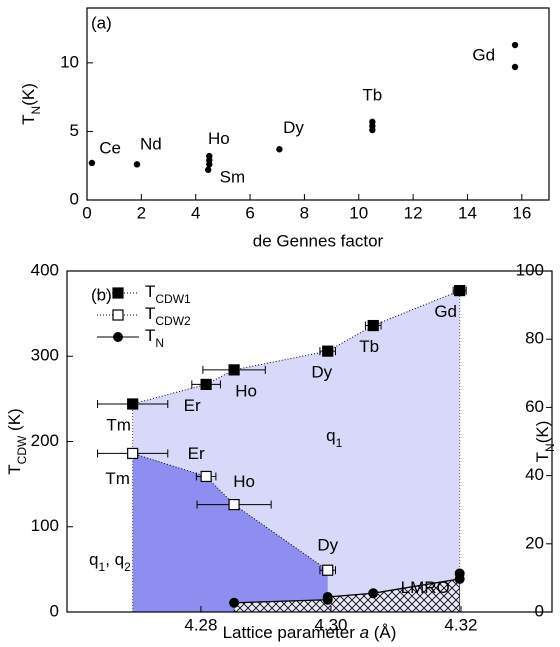 Image resolution: width=560 pixels, height=647 pixels. What do you see at coordinates (530, 269) in the screenshot?
I see `y2-tick-label: 100` at bounding box center [530, 269].